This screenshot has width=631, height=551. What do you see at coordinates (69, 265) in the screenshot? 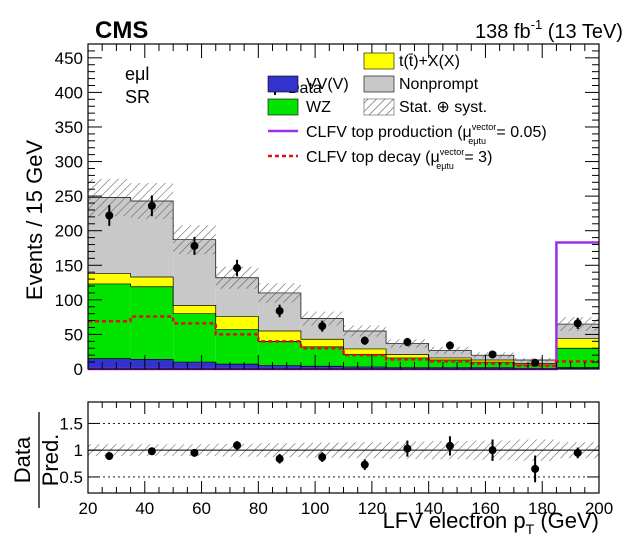
I see `main-ytick-label: 150` at bounding box center [69, 265].